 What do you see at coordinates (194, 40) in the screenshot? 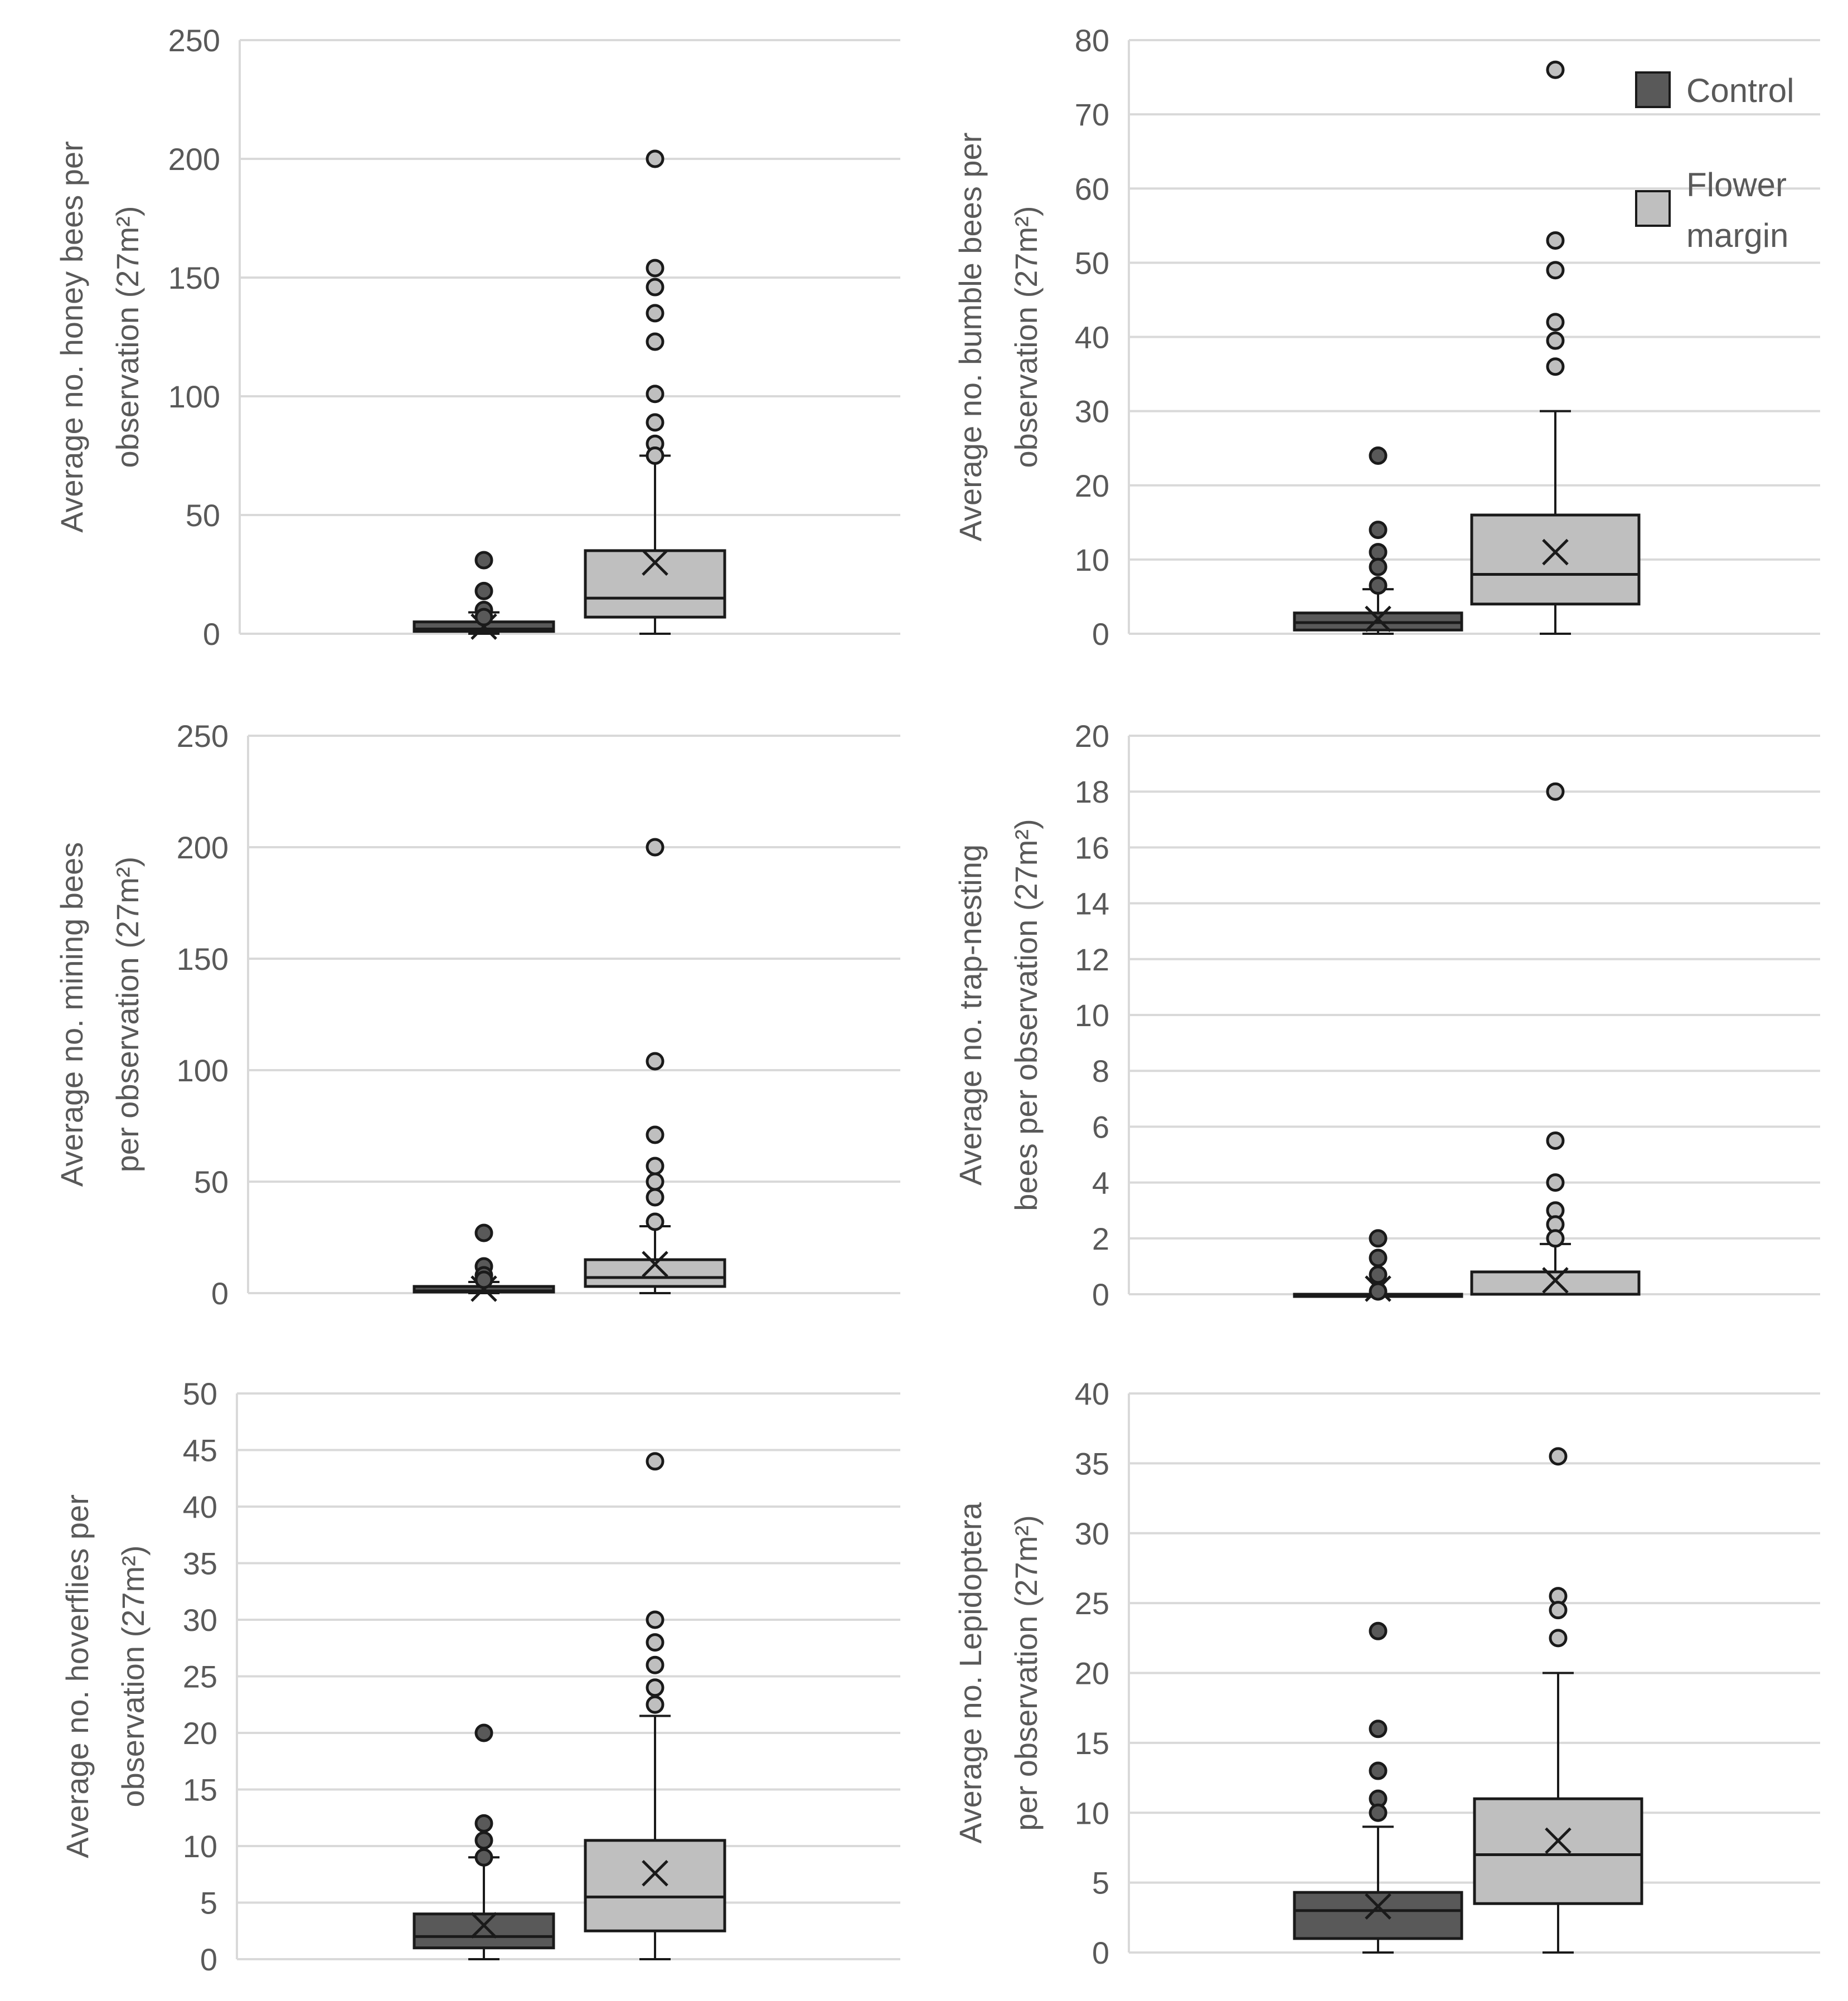
I see `y-tick-label: 250` at bounding box center [194, 40].